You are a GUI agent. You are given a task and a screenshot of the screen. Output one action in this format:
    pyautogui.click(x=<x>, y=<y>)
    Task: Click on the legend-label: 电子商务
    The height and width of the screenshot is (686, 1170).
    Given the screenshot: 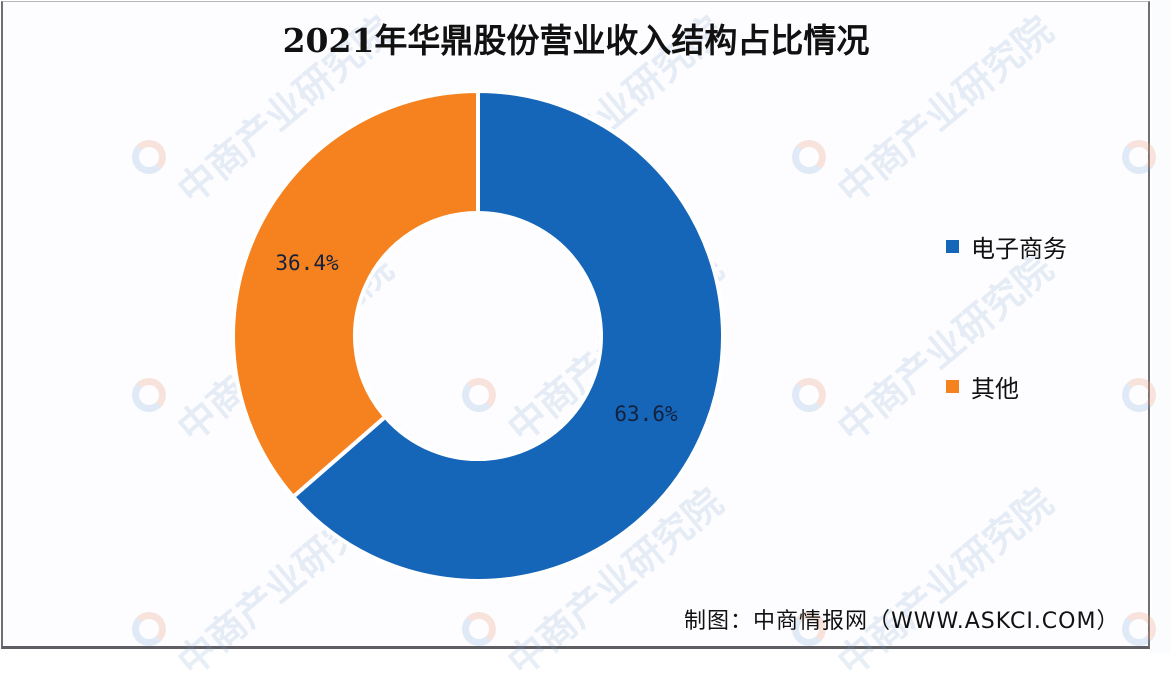 What is the action you would take?
    pyautogui.click(x=1019, y=248)
    